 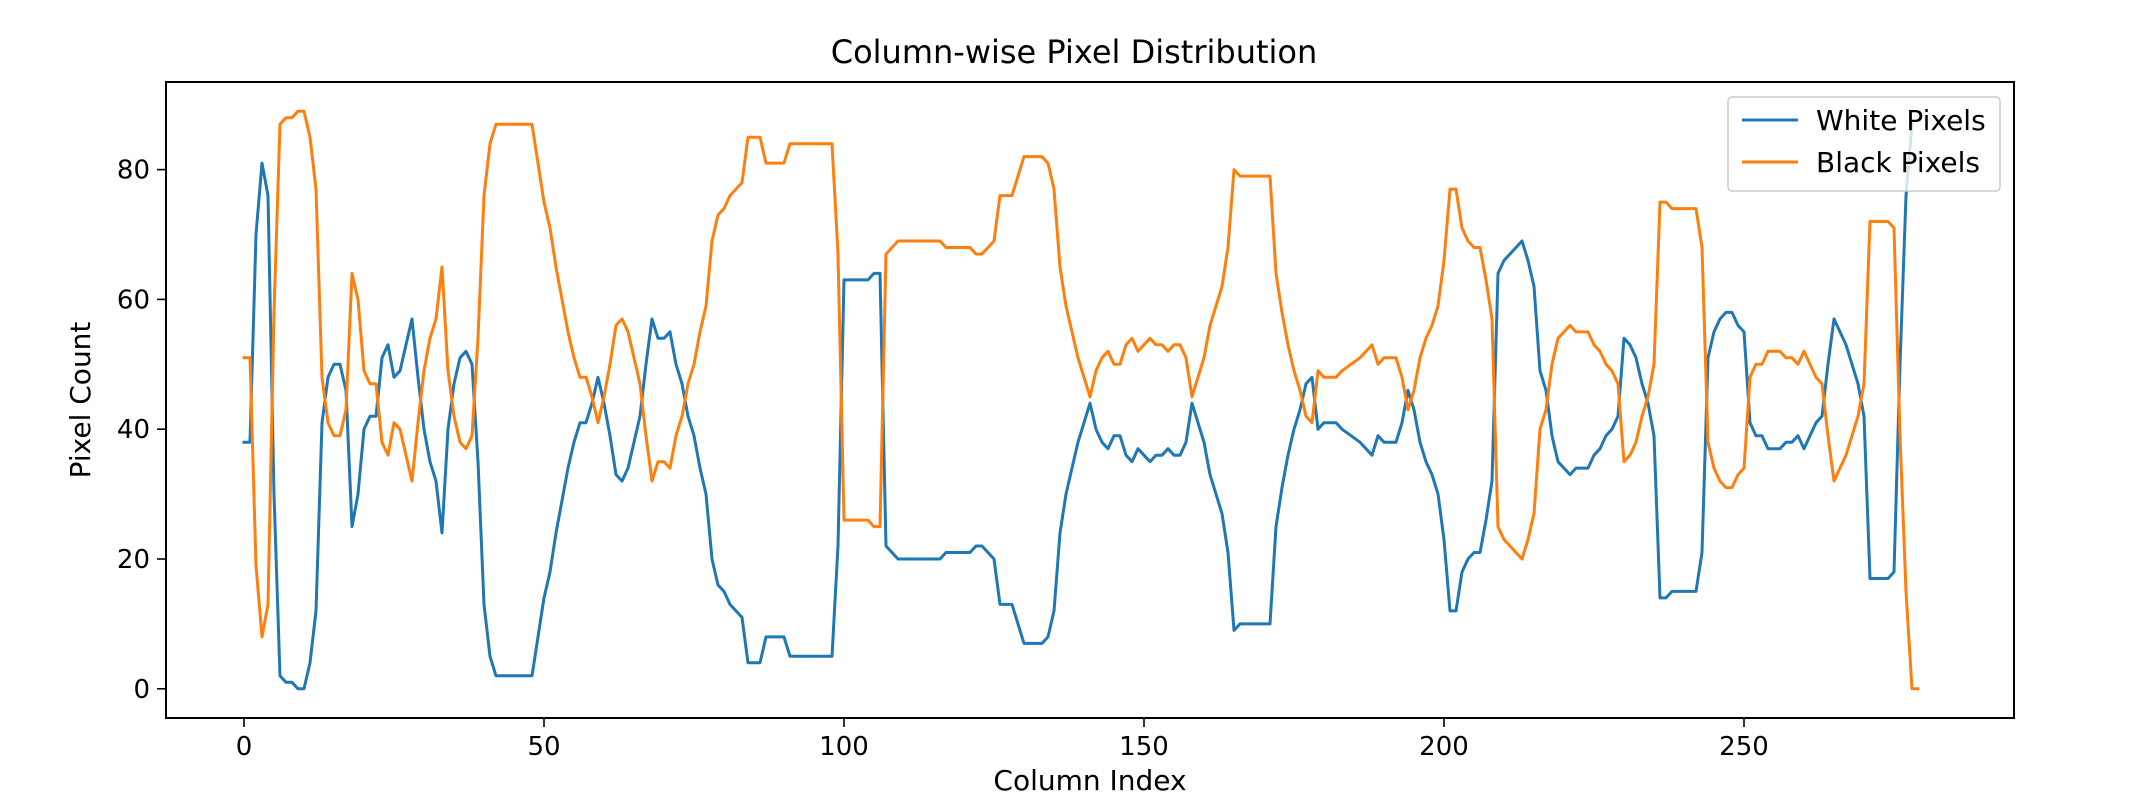 I want to click on y-tick-label: 20, so click(x=133, y=560).